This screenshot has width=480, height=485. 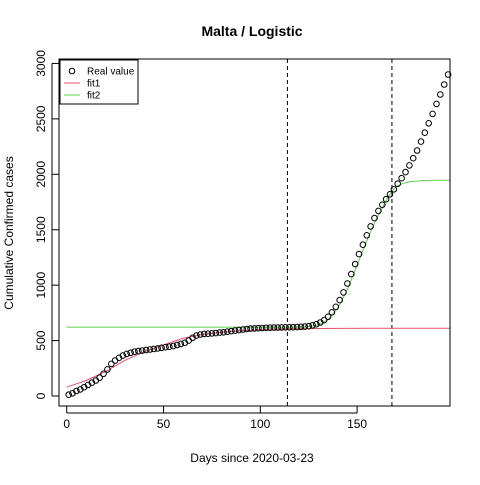 What do you see at coordinates (111, 72) in the screenshot?
I see `legend-label: Real value` at bounding box center [111, 72].